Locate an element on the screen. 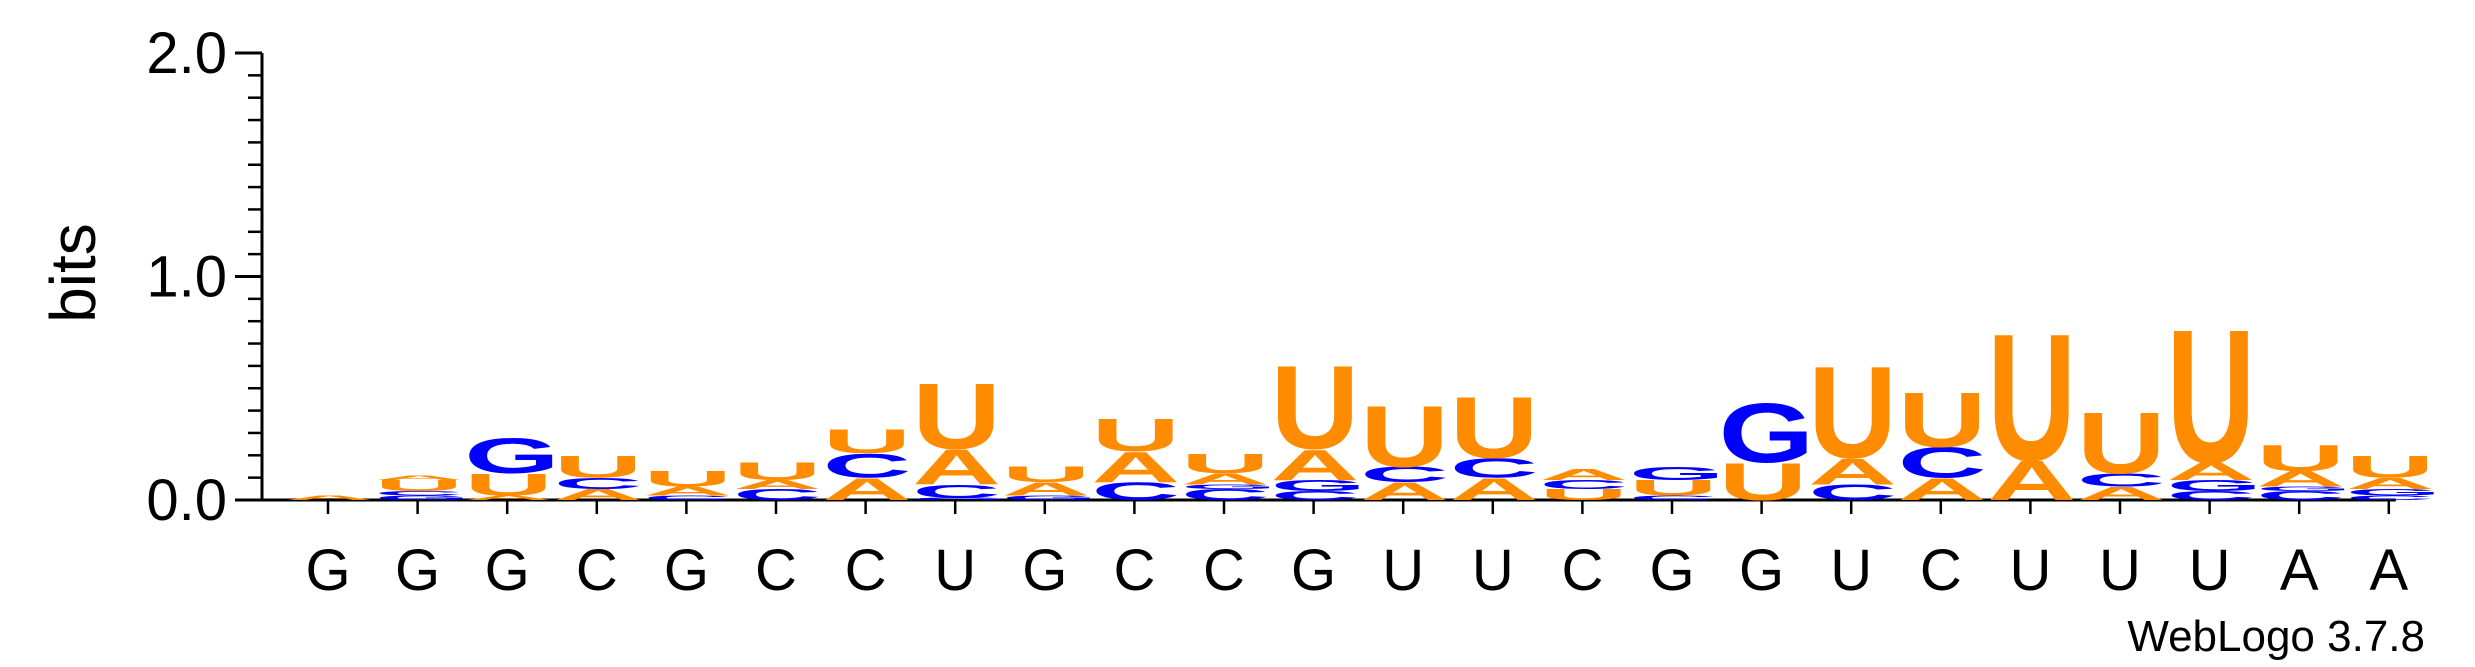 The width and height of the screenshot is (2475, 667). weblogo-credit: WebLogo 3.7.8 is located at coordinates (2276, 636).